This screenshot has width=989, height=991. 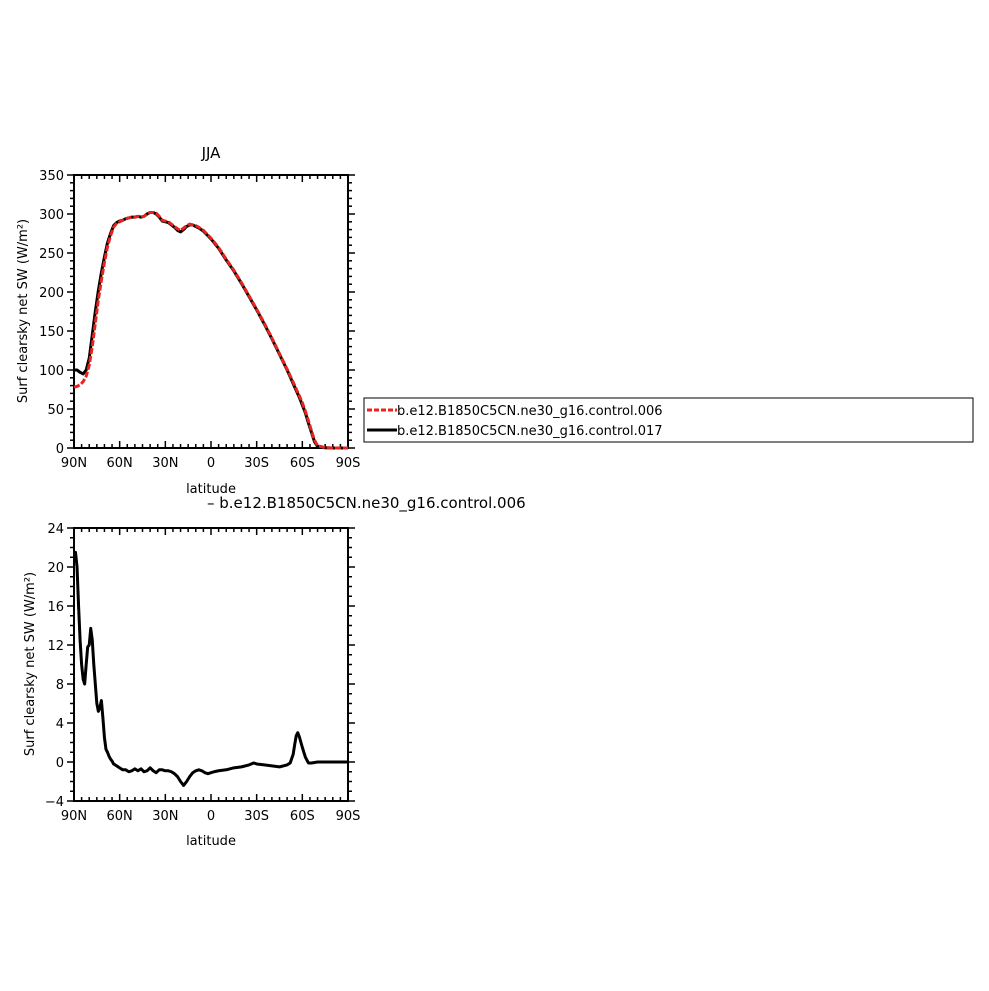 I want to click on bottom-x-axis-label: latitude, so click(x=211, y=841).